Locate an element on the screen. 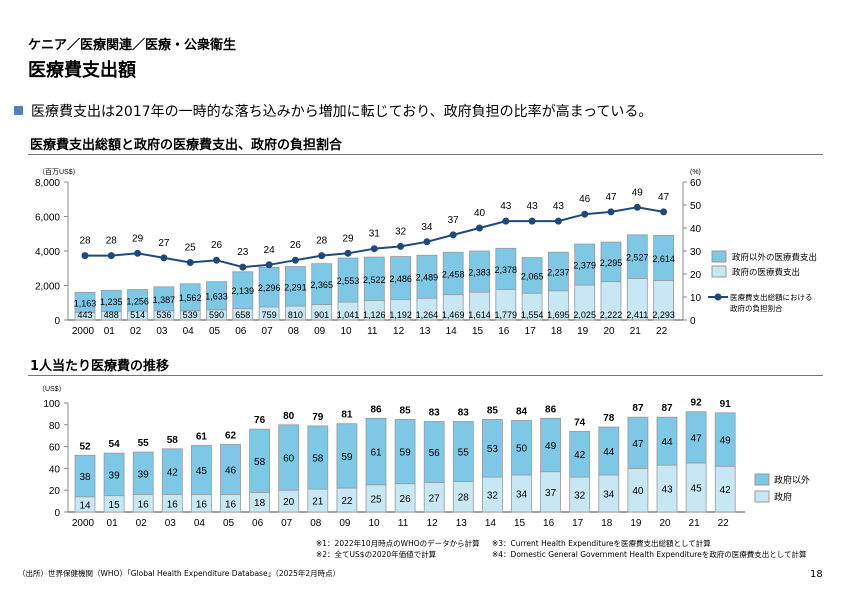  x-tick-label: 17 is located at coordinates (531, 331).